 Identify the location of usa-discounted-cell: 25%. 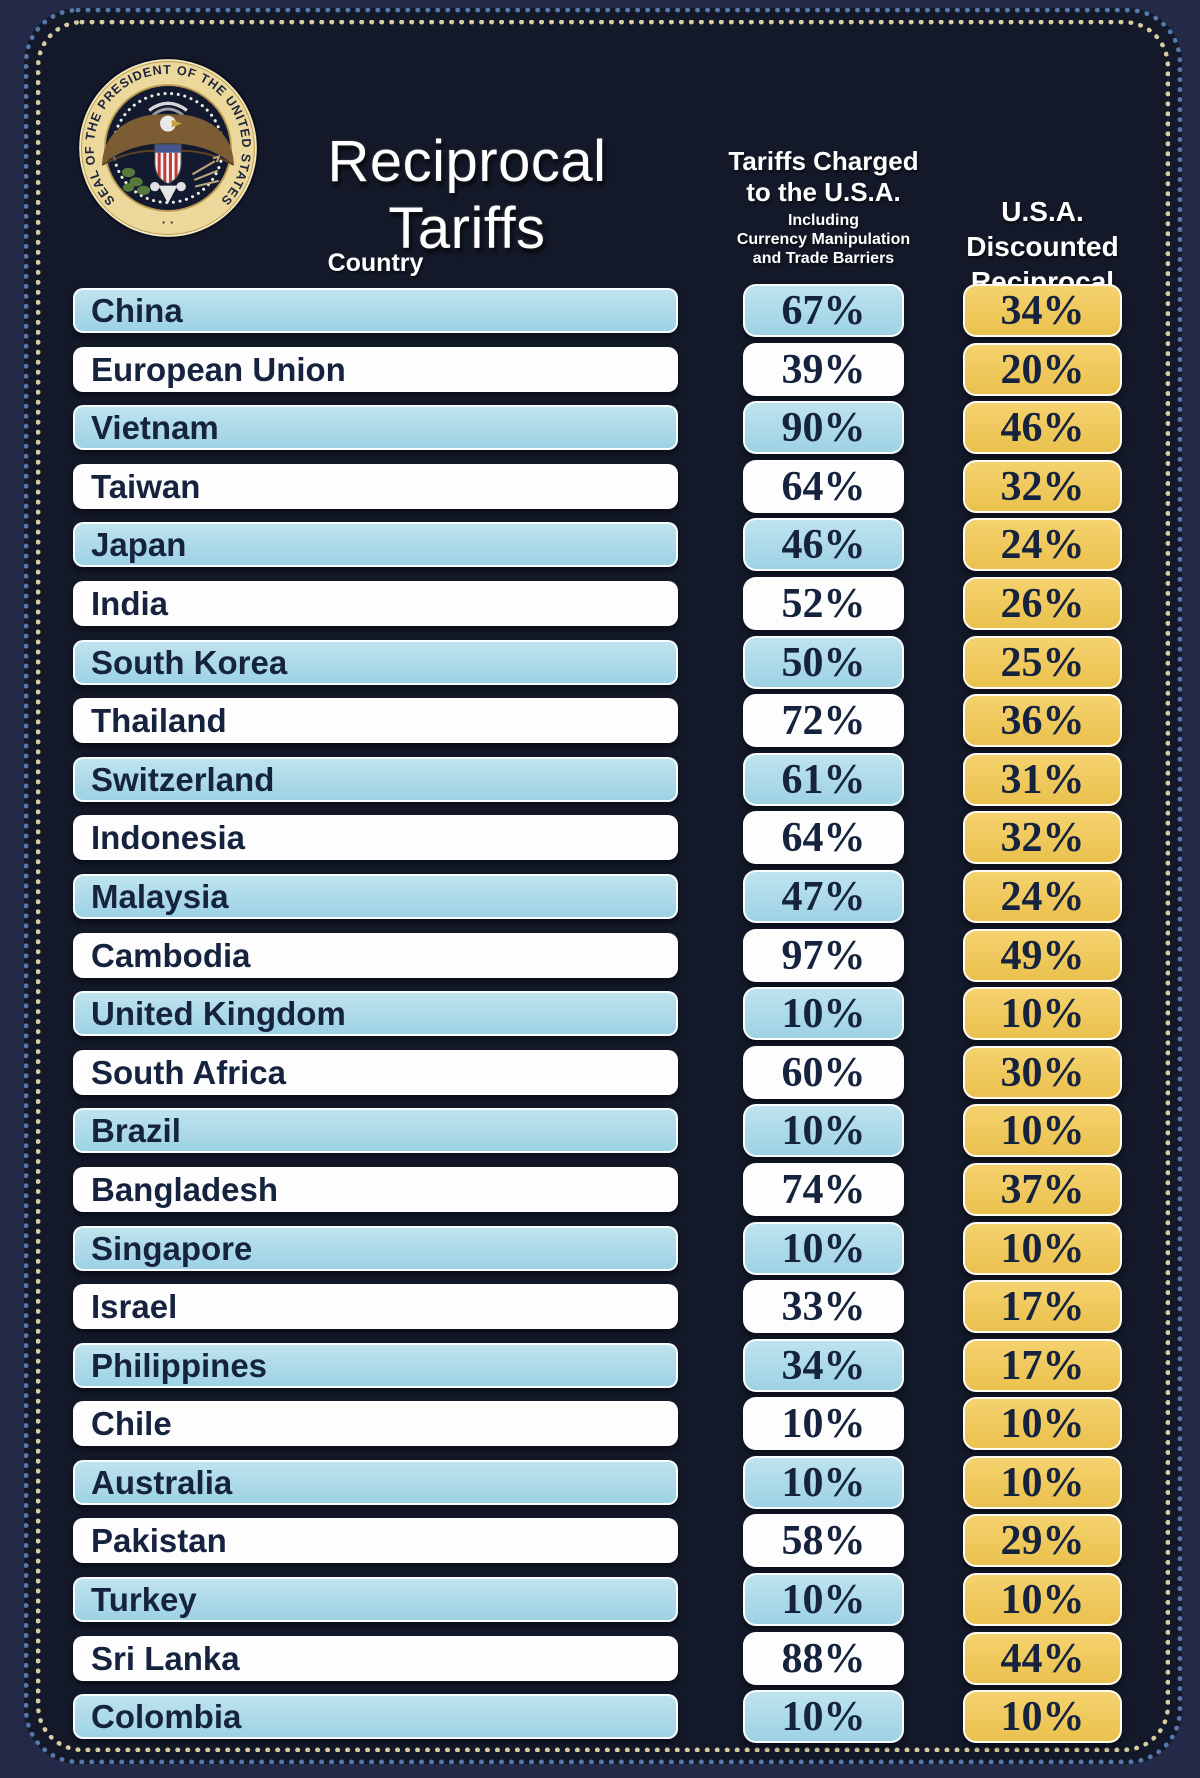
(1042, 662).